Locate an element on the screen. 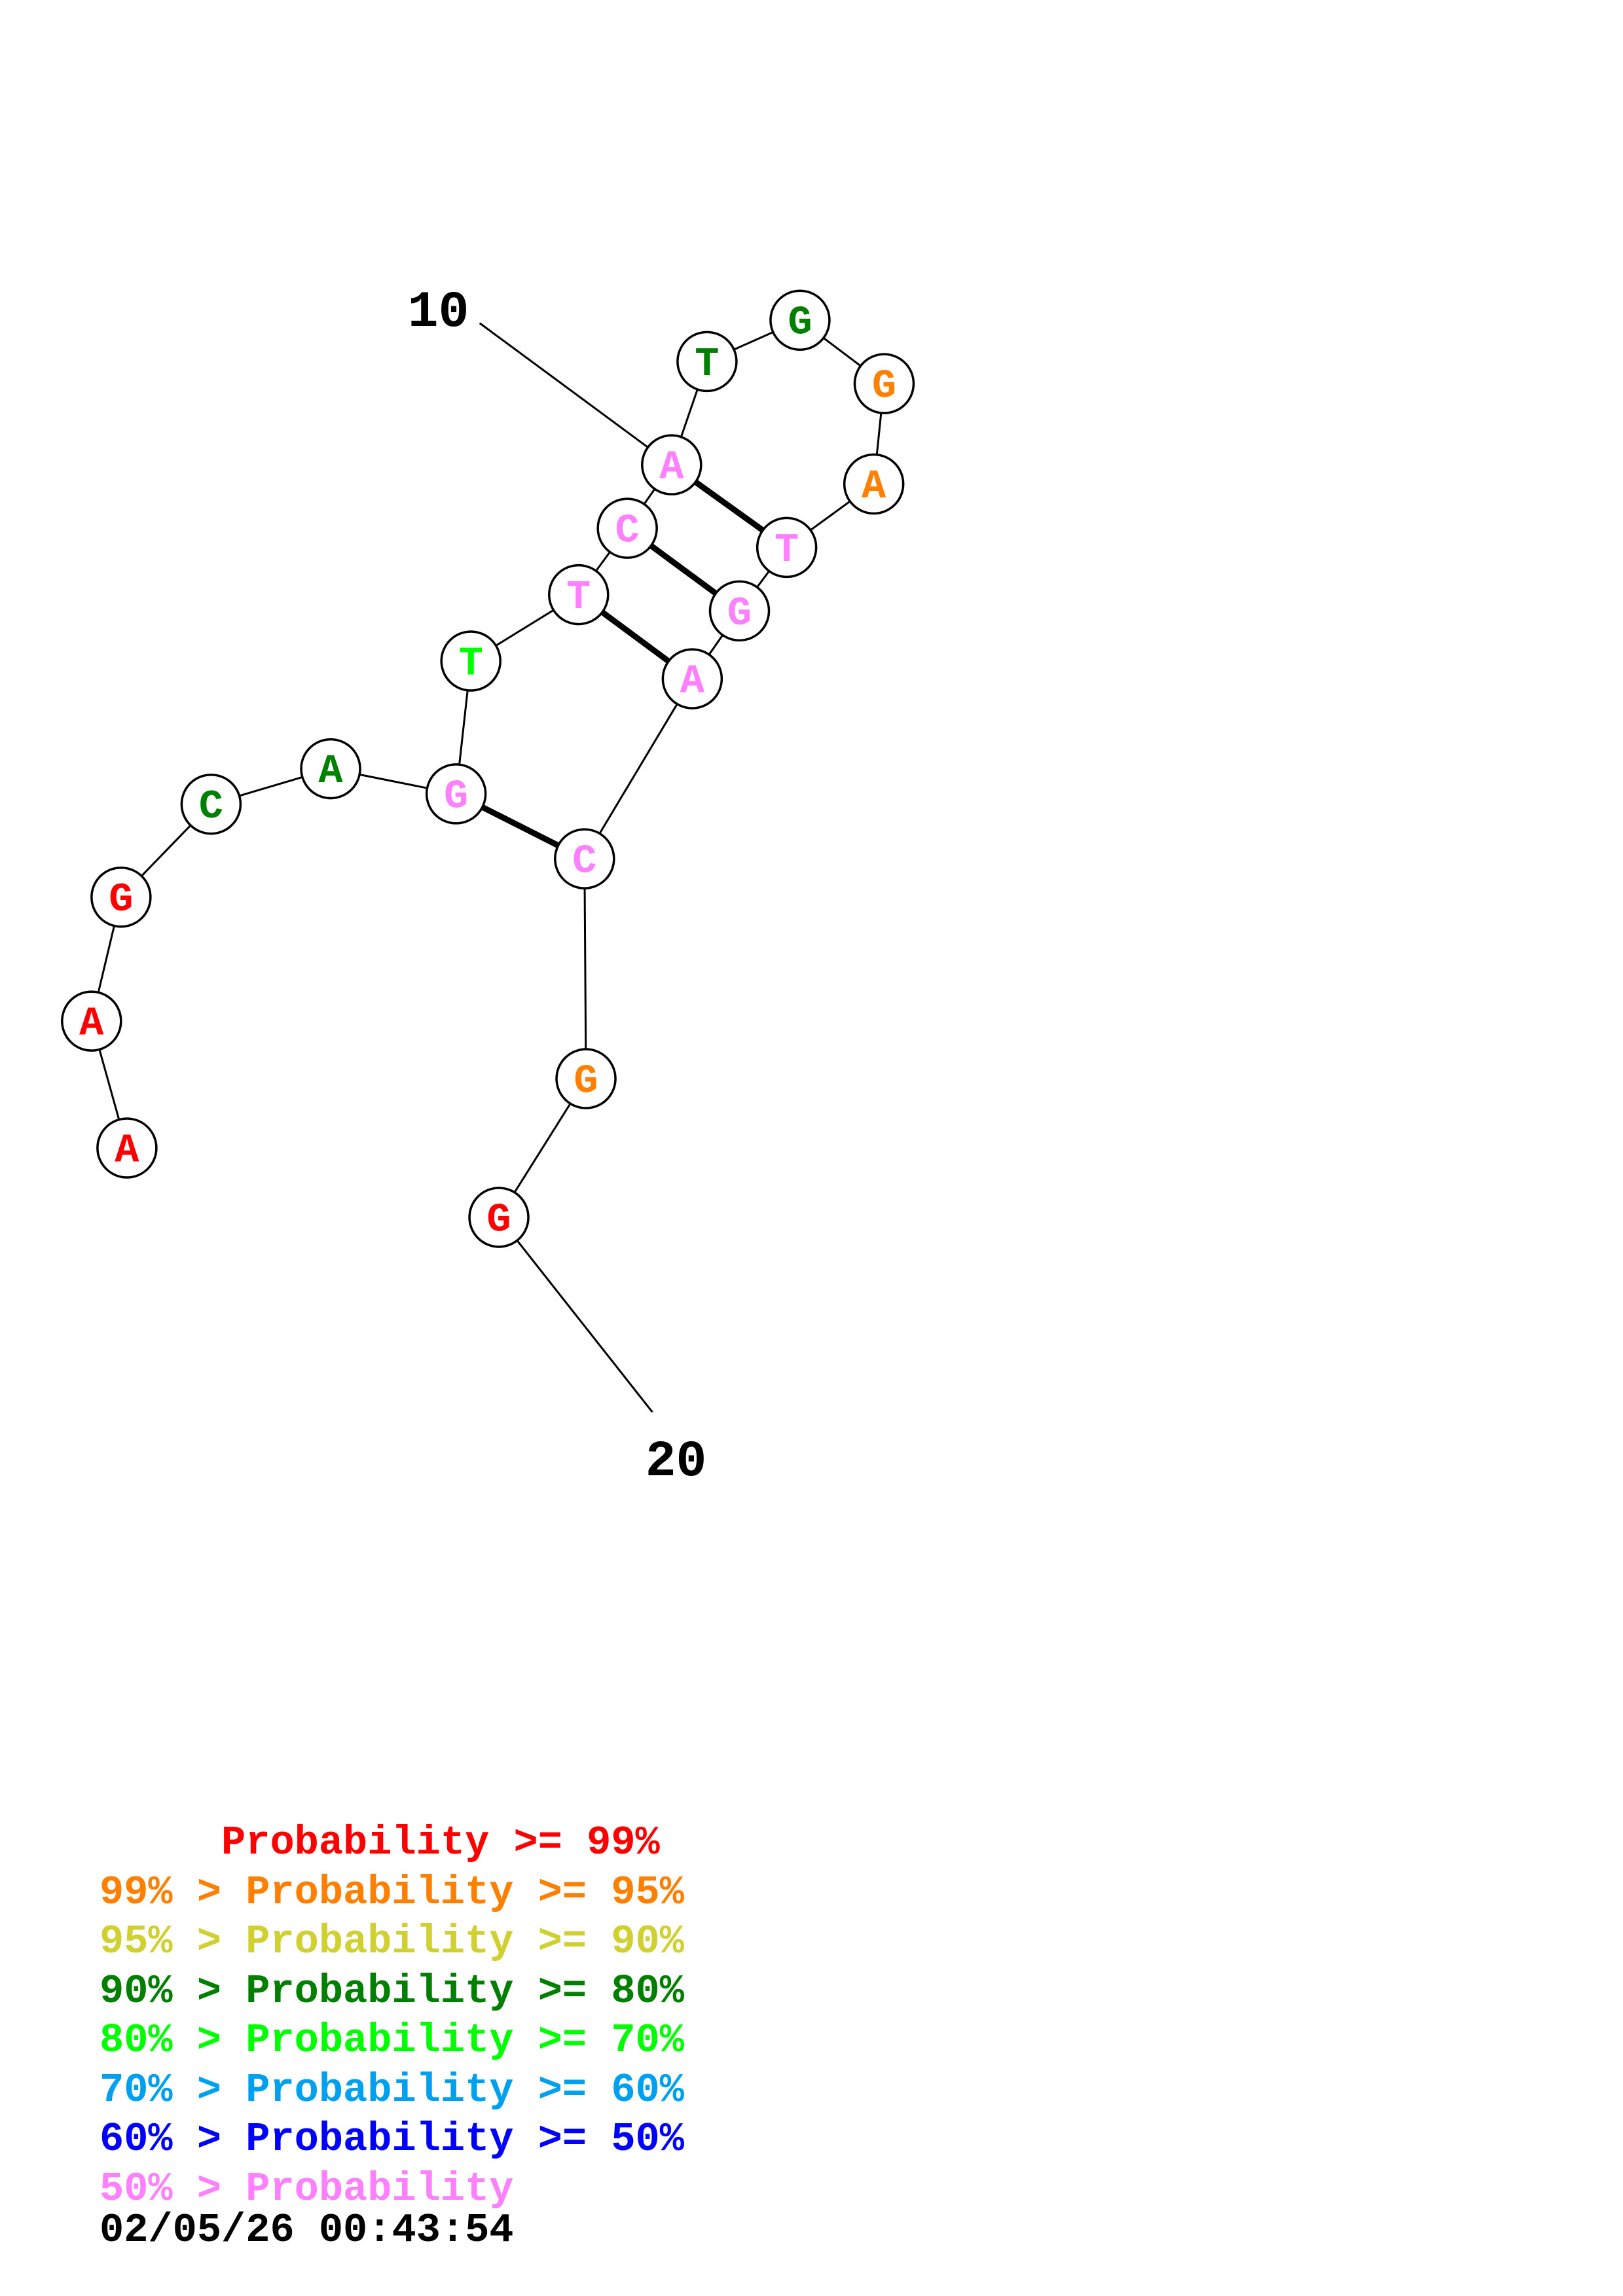 The image size is (1623, 2296). nucleotide-1: A is located at coordinates (127, 1148).